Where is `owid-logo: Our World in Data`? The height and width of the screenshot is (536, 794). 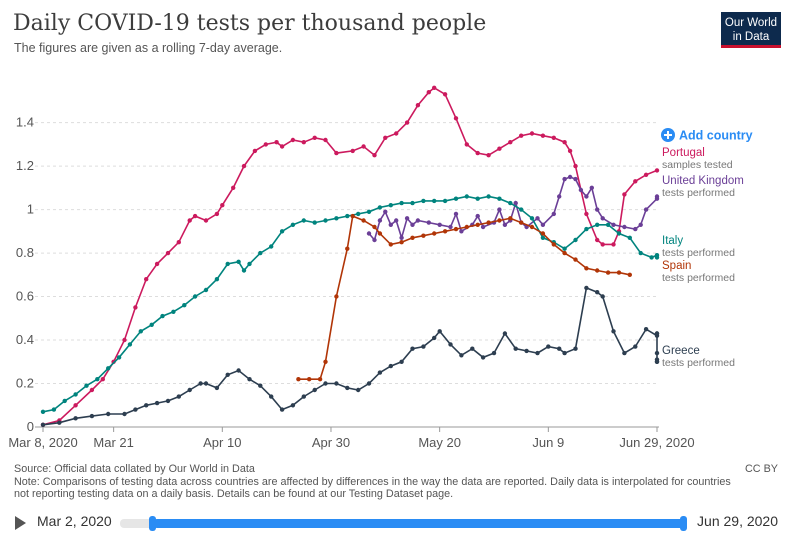
owid-logo: Our World in Data is located at coordinates (751, 30).